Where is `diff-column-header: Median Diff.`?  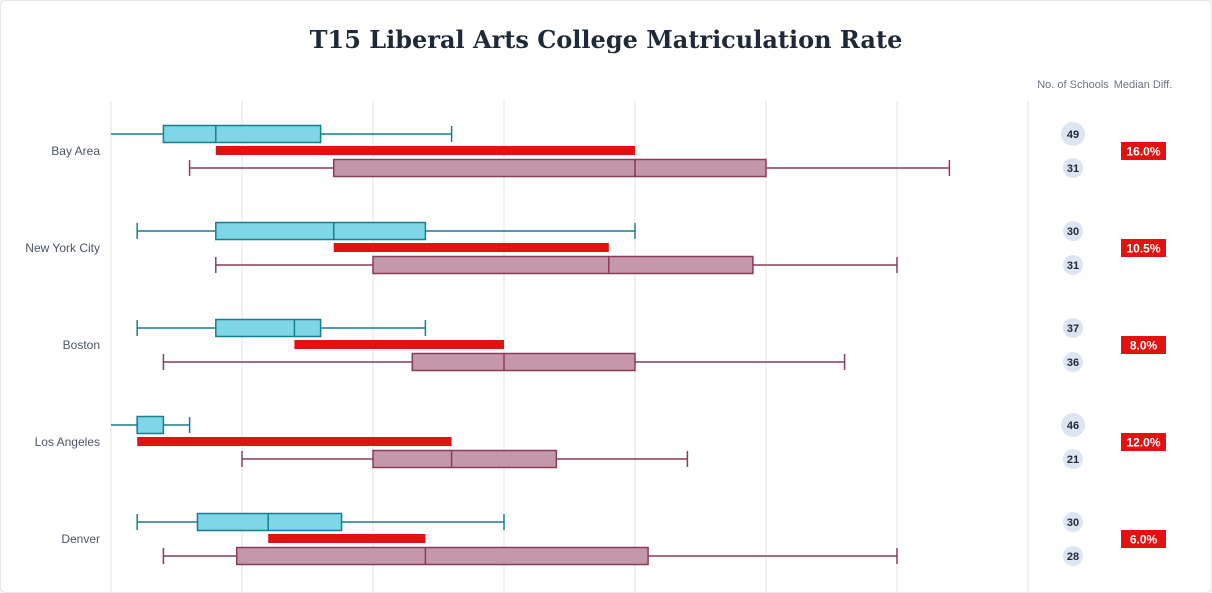
diff-column-header: Median Diff. is located at coordinates (1143, 85).